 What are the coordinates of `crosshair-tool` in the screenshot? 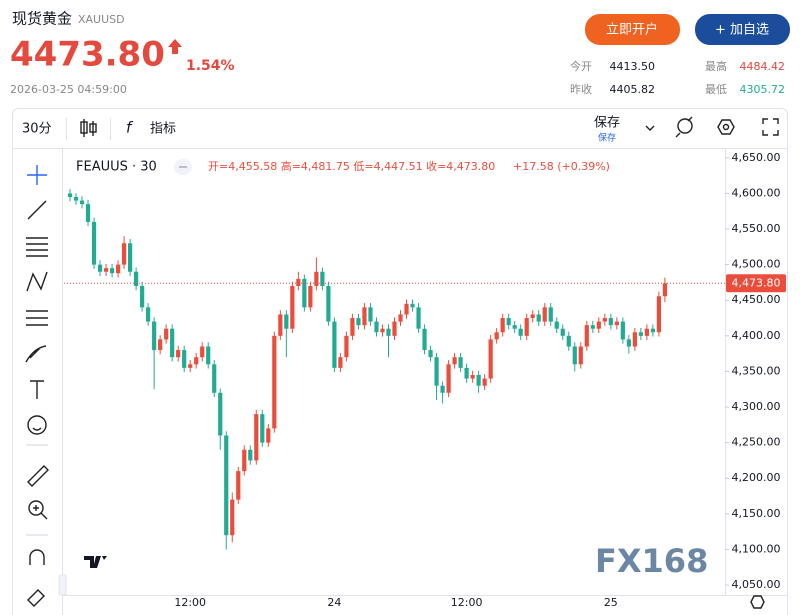 It's located at (37, 175).